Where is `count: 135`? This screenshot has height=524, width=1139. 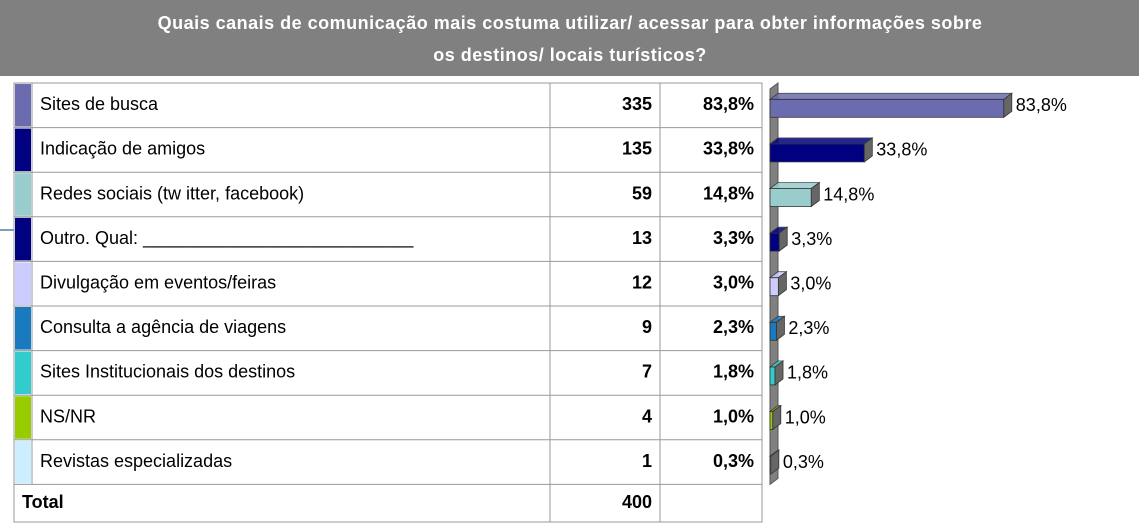 count: 135 is located at coordinates (637, 149).